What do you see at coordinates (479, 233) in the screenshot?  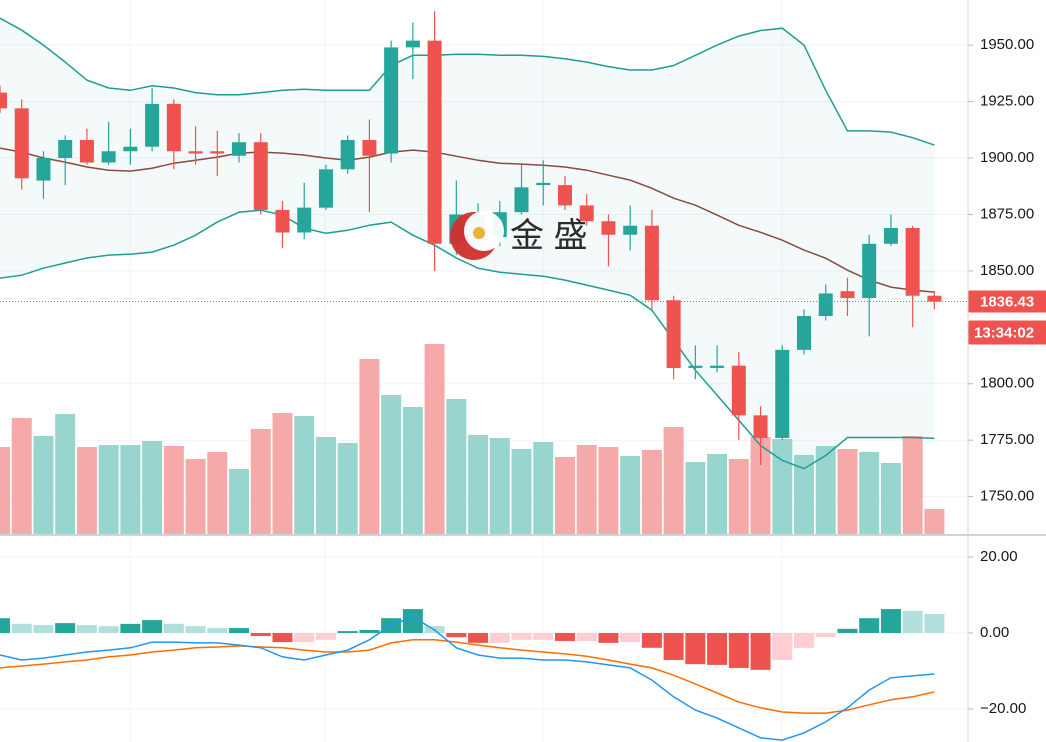 I see `logo-dot` at bounding box center [479, 233].